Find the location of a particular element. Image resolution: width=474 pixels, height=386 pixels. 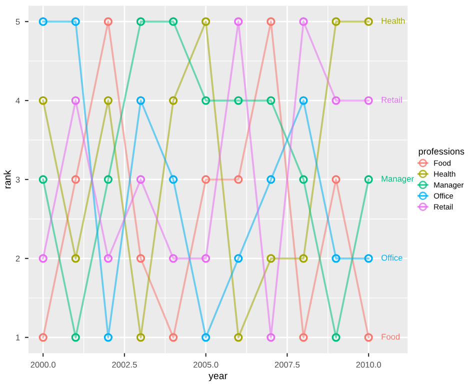

text: Office is located at coordinates (391, 257).